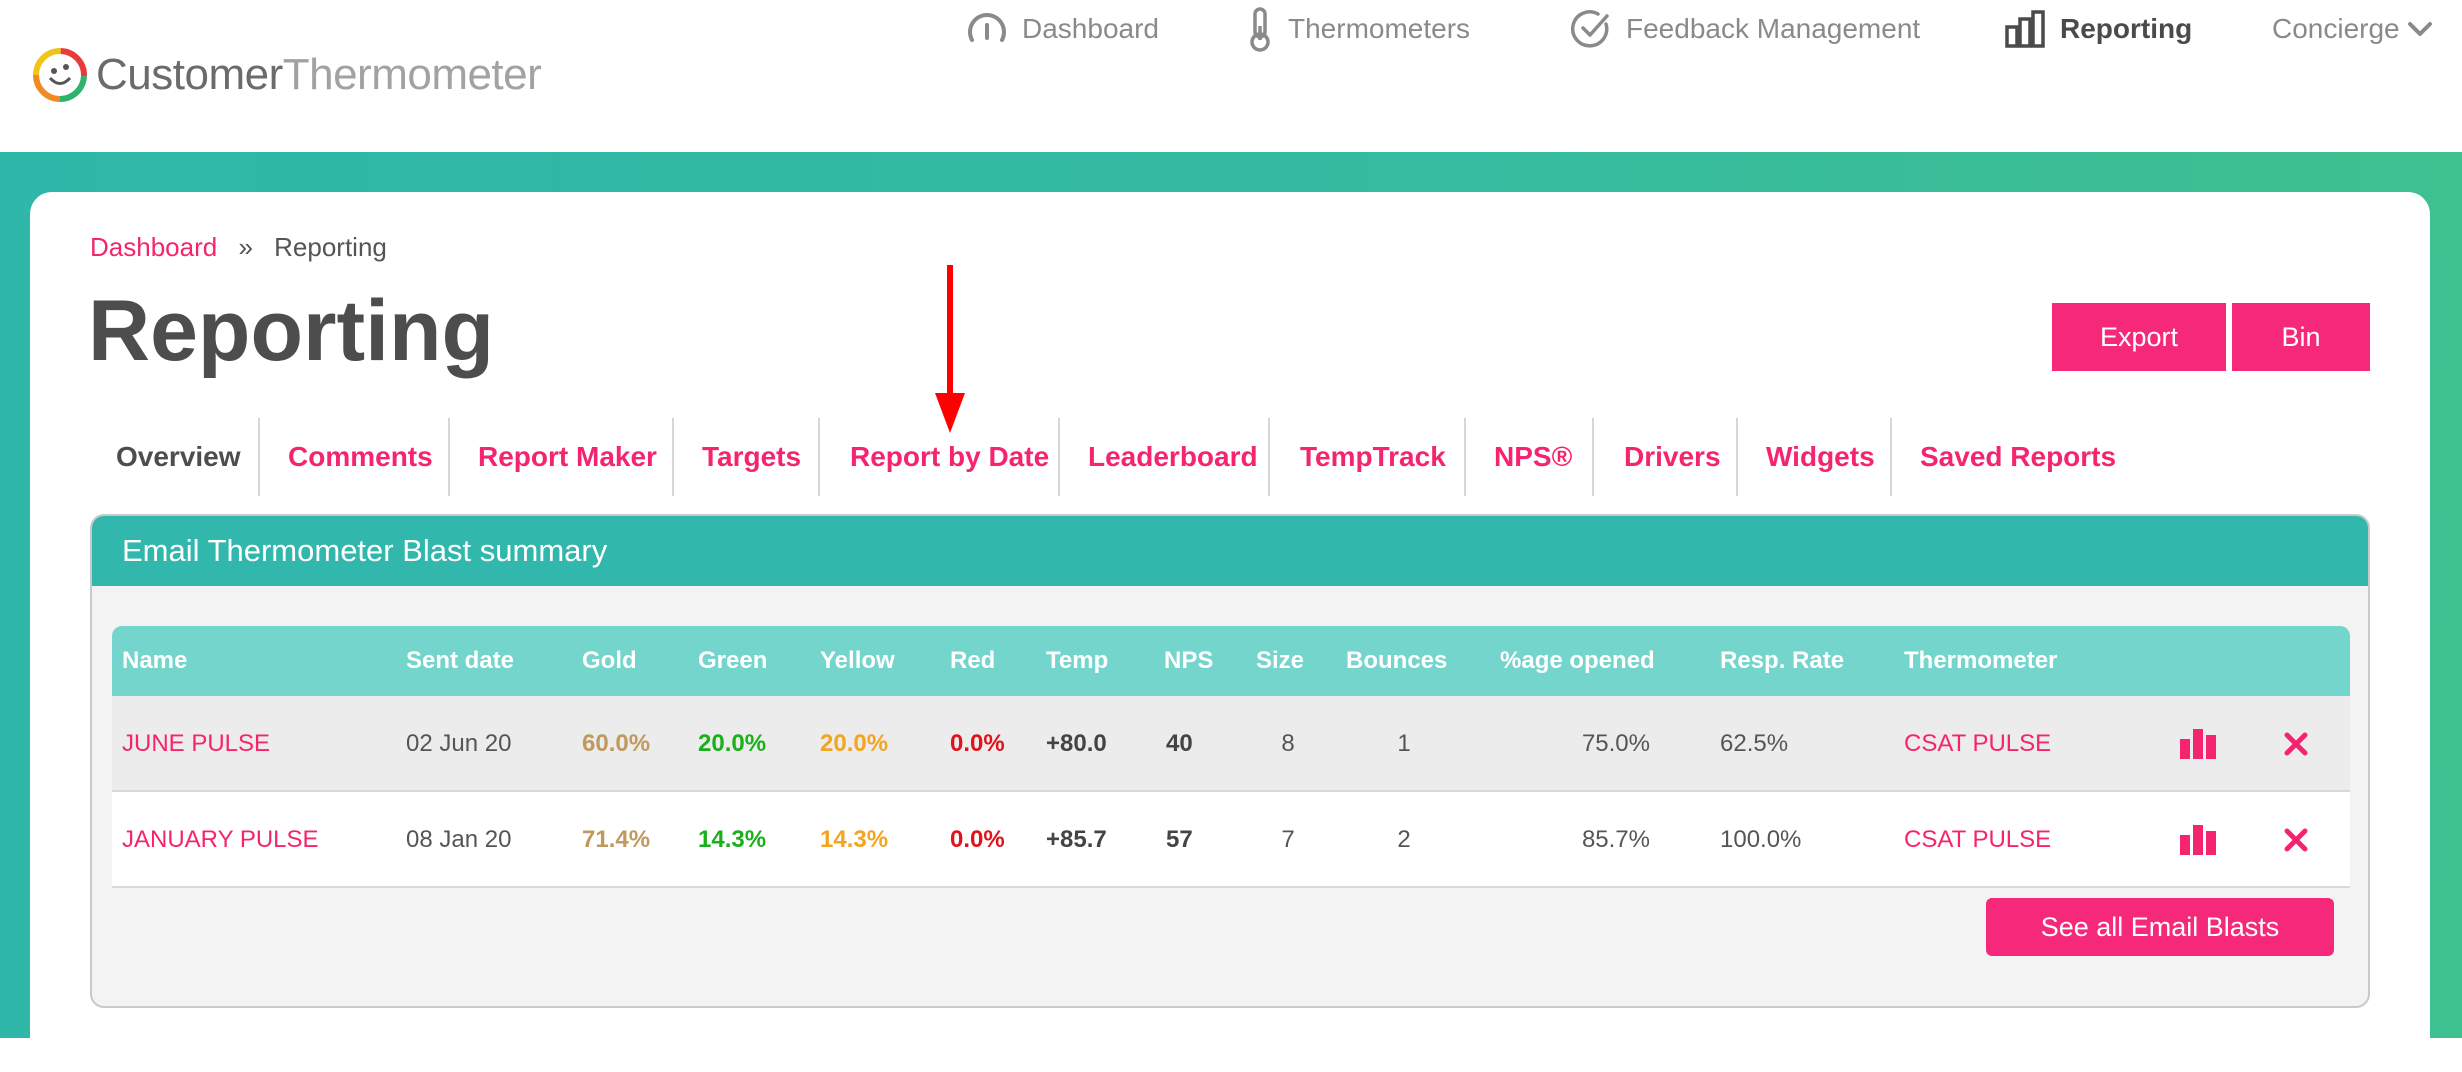  What do you see at coordinates (412, 74) in the screenshot?
I see `brand-name-part2: Thermometer` at bounding box center [412, 74].